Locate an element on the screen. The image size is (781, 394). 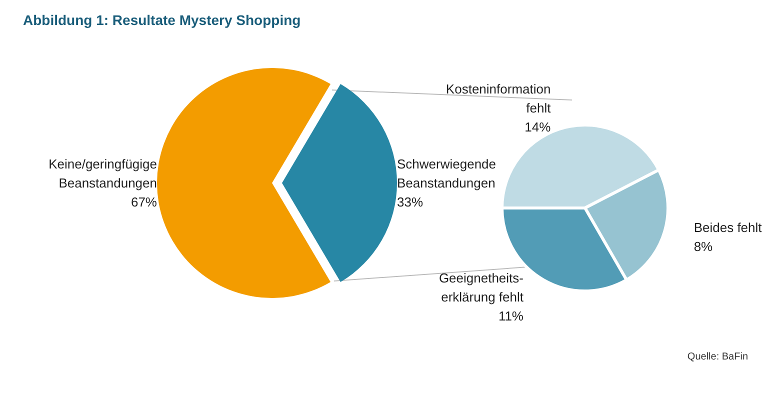
data-label: 8% is located at coordinates (704, 246).